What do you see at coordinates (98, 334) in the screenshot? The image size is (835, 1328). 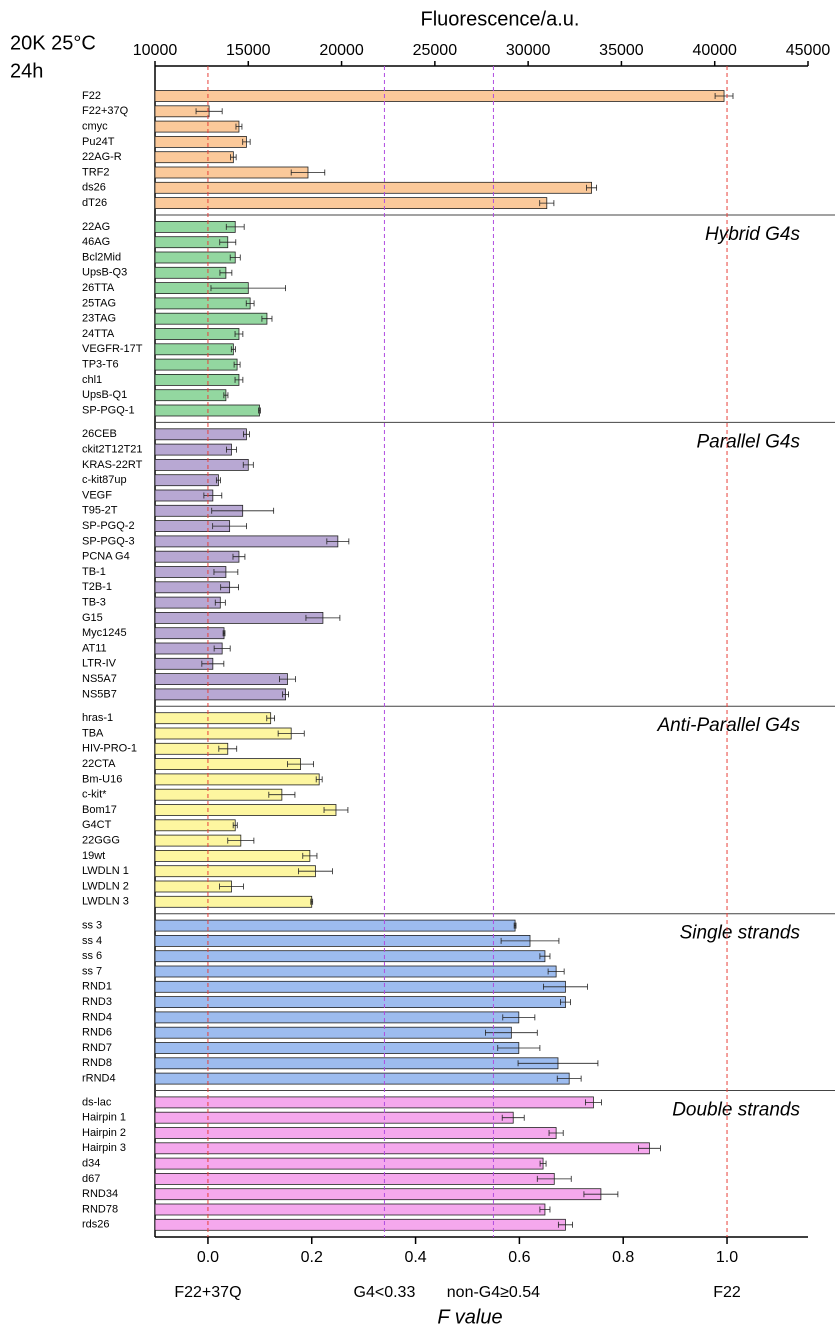 I see `category-label: 24TTA` at bounding box center [98, 334].